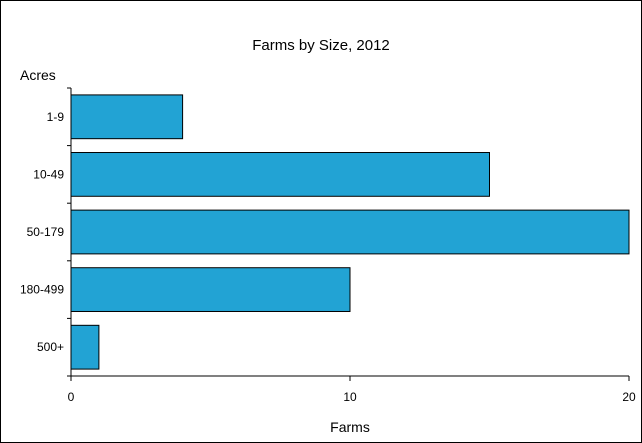 This screenshot has height=443, width=642. Describe the element at coordinates (38, 75) in the screenshot. I see `y-axis-label: Acres` at that location.